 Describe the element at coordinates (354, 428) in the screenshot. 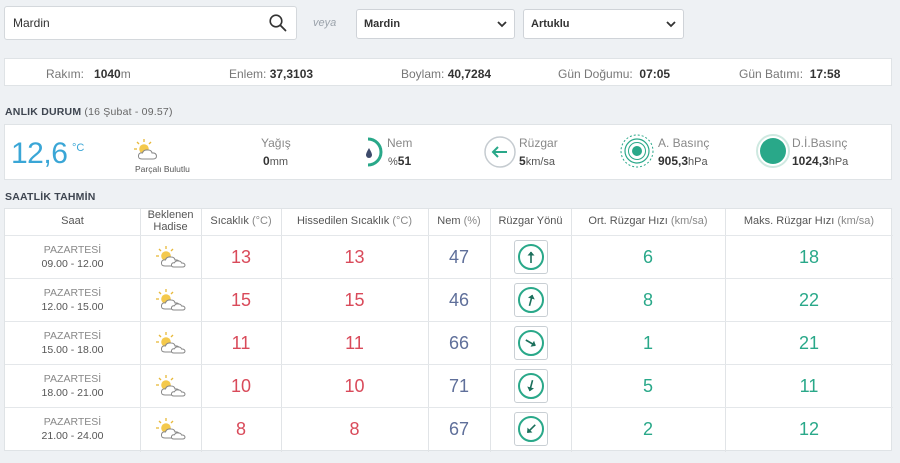

I see `feels-like-cell: 8` at that location.